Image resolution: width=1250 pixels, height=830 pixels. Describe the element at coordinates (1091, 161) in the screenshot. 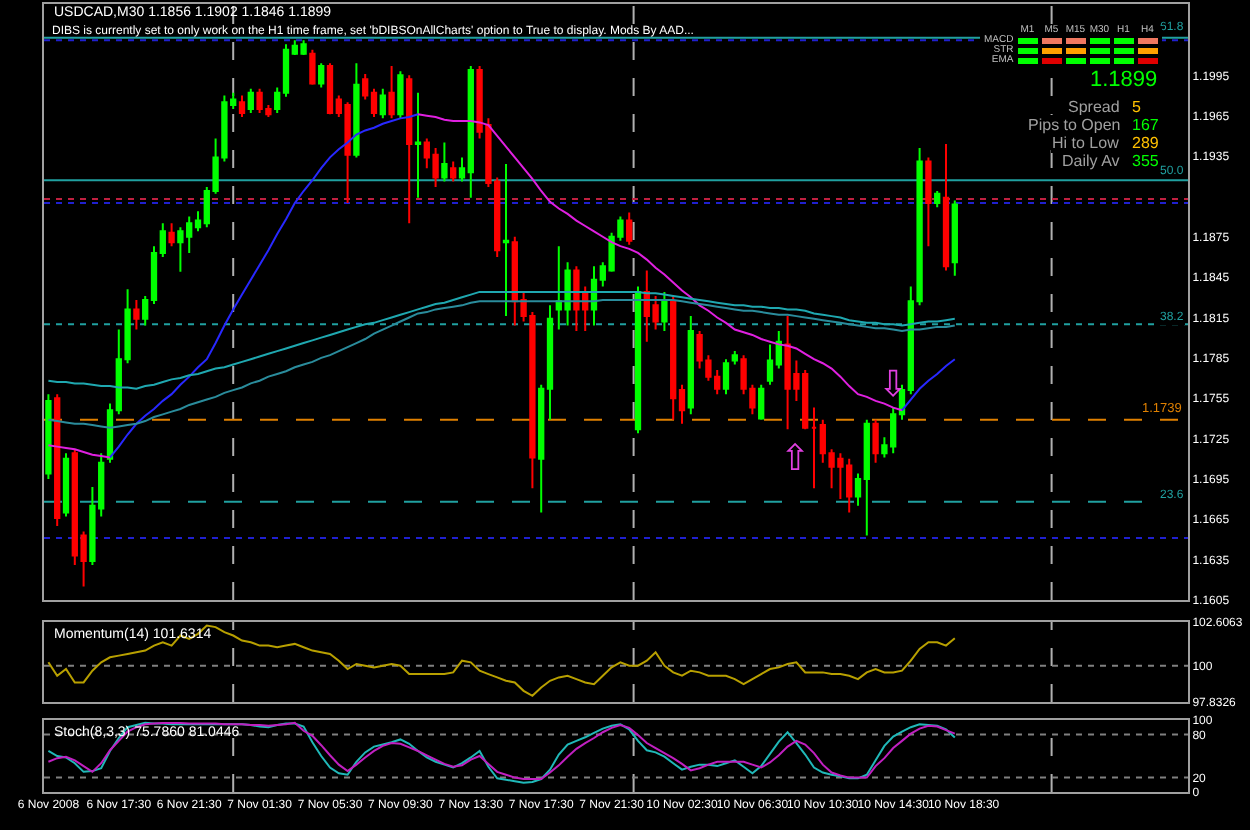

I see `annotation: Daily Av` at that location.